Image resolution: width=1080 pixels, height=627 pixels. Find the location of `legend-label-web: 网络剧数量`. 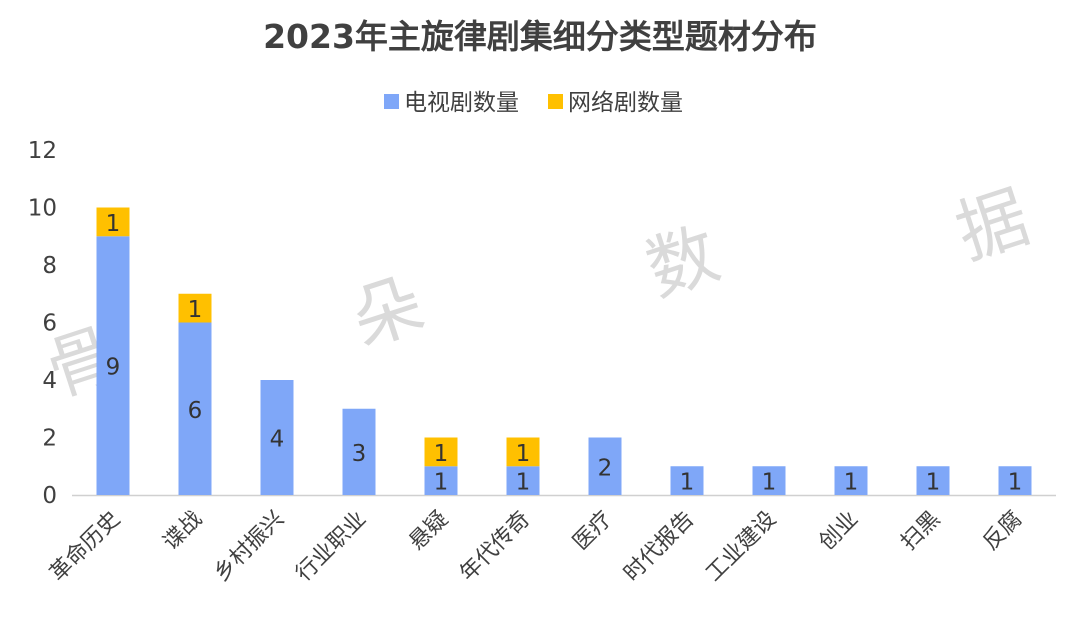

legend-label-web: 网络剧数量 is located at coordinates (625, 103).